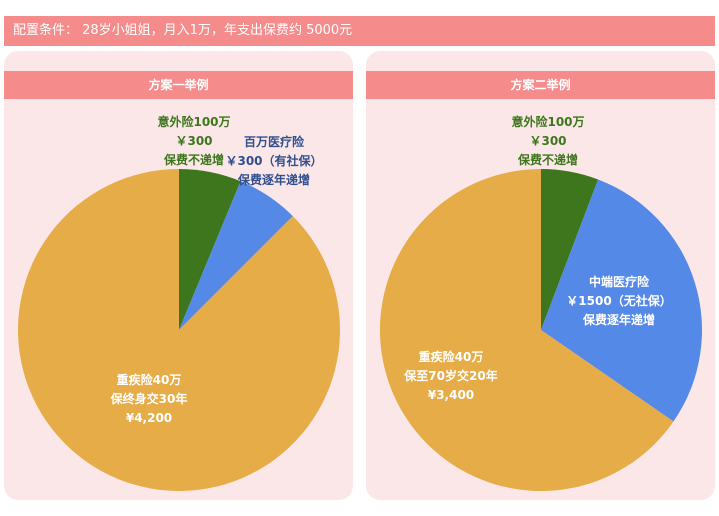  What do you see at coordinates (540, 85) in the screenshot?
I see `plan-2-title: 方案二举例` at bounding box center [540, 85].